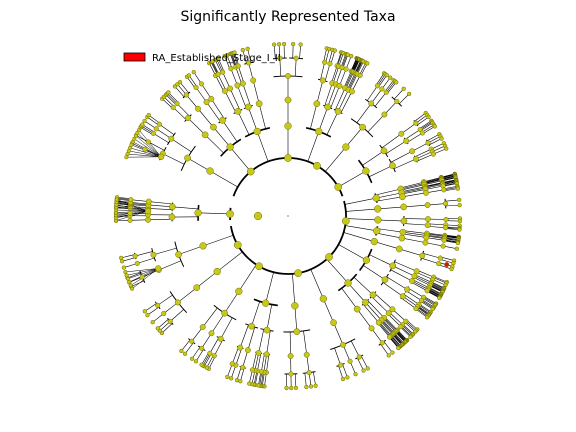 The width and height of the screenshot is (576, 432). What do you see at coordinates (216, 58) in the screenshot?
I see `legend-label: RA_Established_Stage_I_II` at bounding box center [216, 58].